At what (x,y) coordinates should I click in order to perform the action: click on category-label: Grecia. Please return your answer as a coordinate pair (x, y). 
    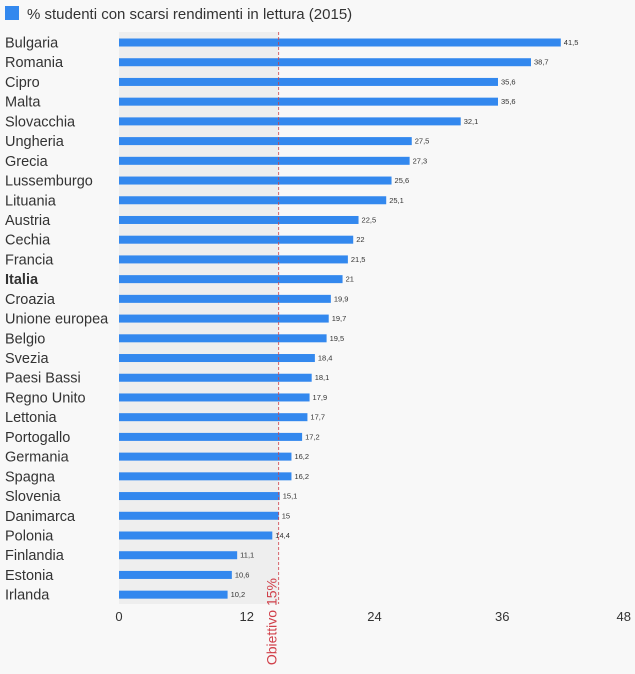
    Looking at the image, I should click on (27, 162).